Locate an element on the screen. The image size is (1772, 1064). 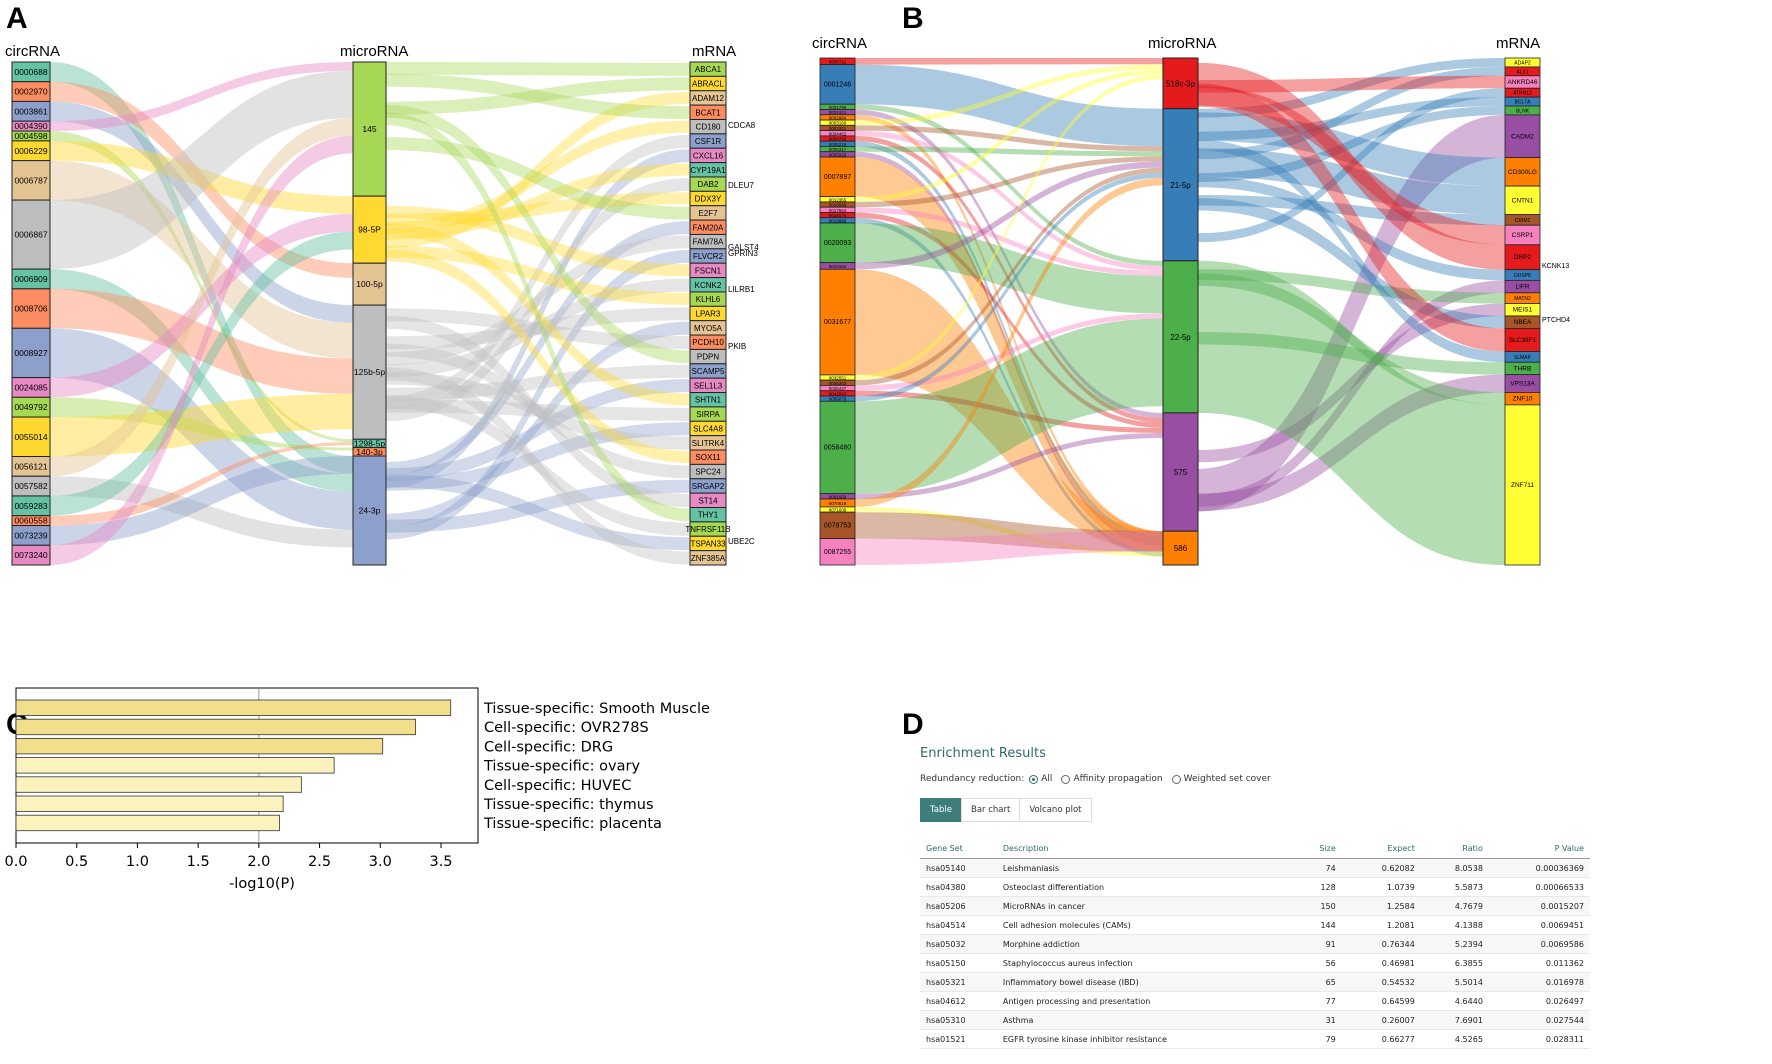
option-affinity-propagation: Affinity propagation is located at coordinates (1112, 779).